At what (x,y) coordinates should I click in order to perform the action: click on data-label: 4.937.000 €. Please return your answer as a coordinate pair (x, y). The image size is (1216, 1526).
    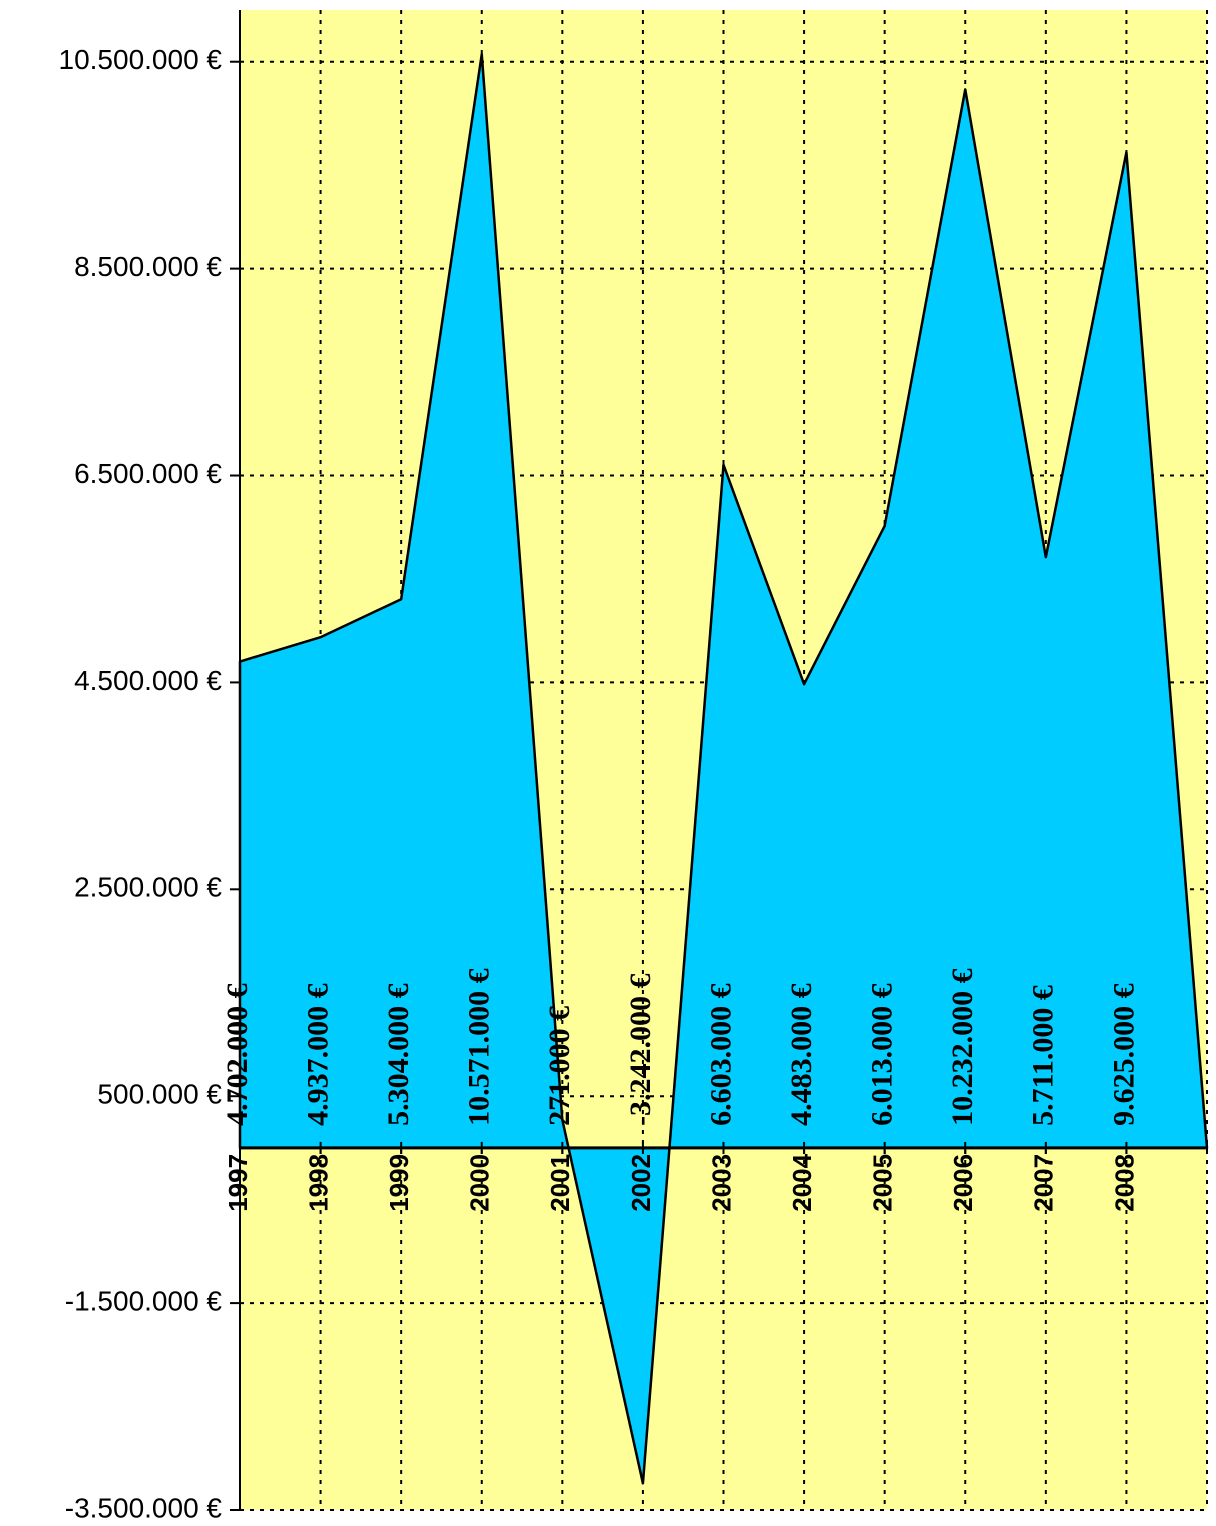
    Looking at the image, I should click on (317, 1054).